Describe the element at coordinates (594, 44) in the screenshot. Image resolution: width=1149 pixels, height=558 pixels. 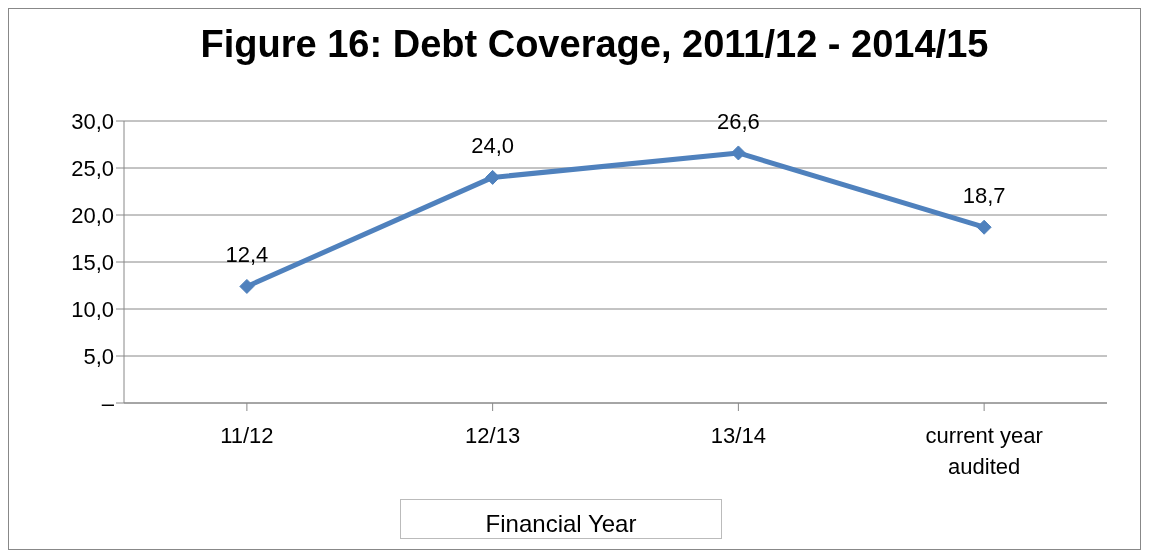
I see `chart-title: Figure 16: Debt Coverage, 2011/12 - 2014/15` at that location.